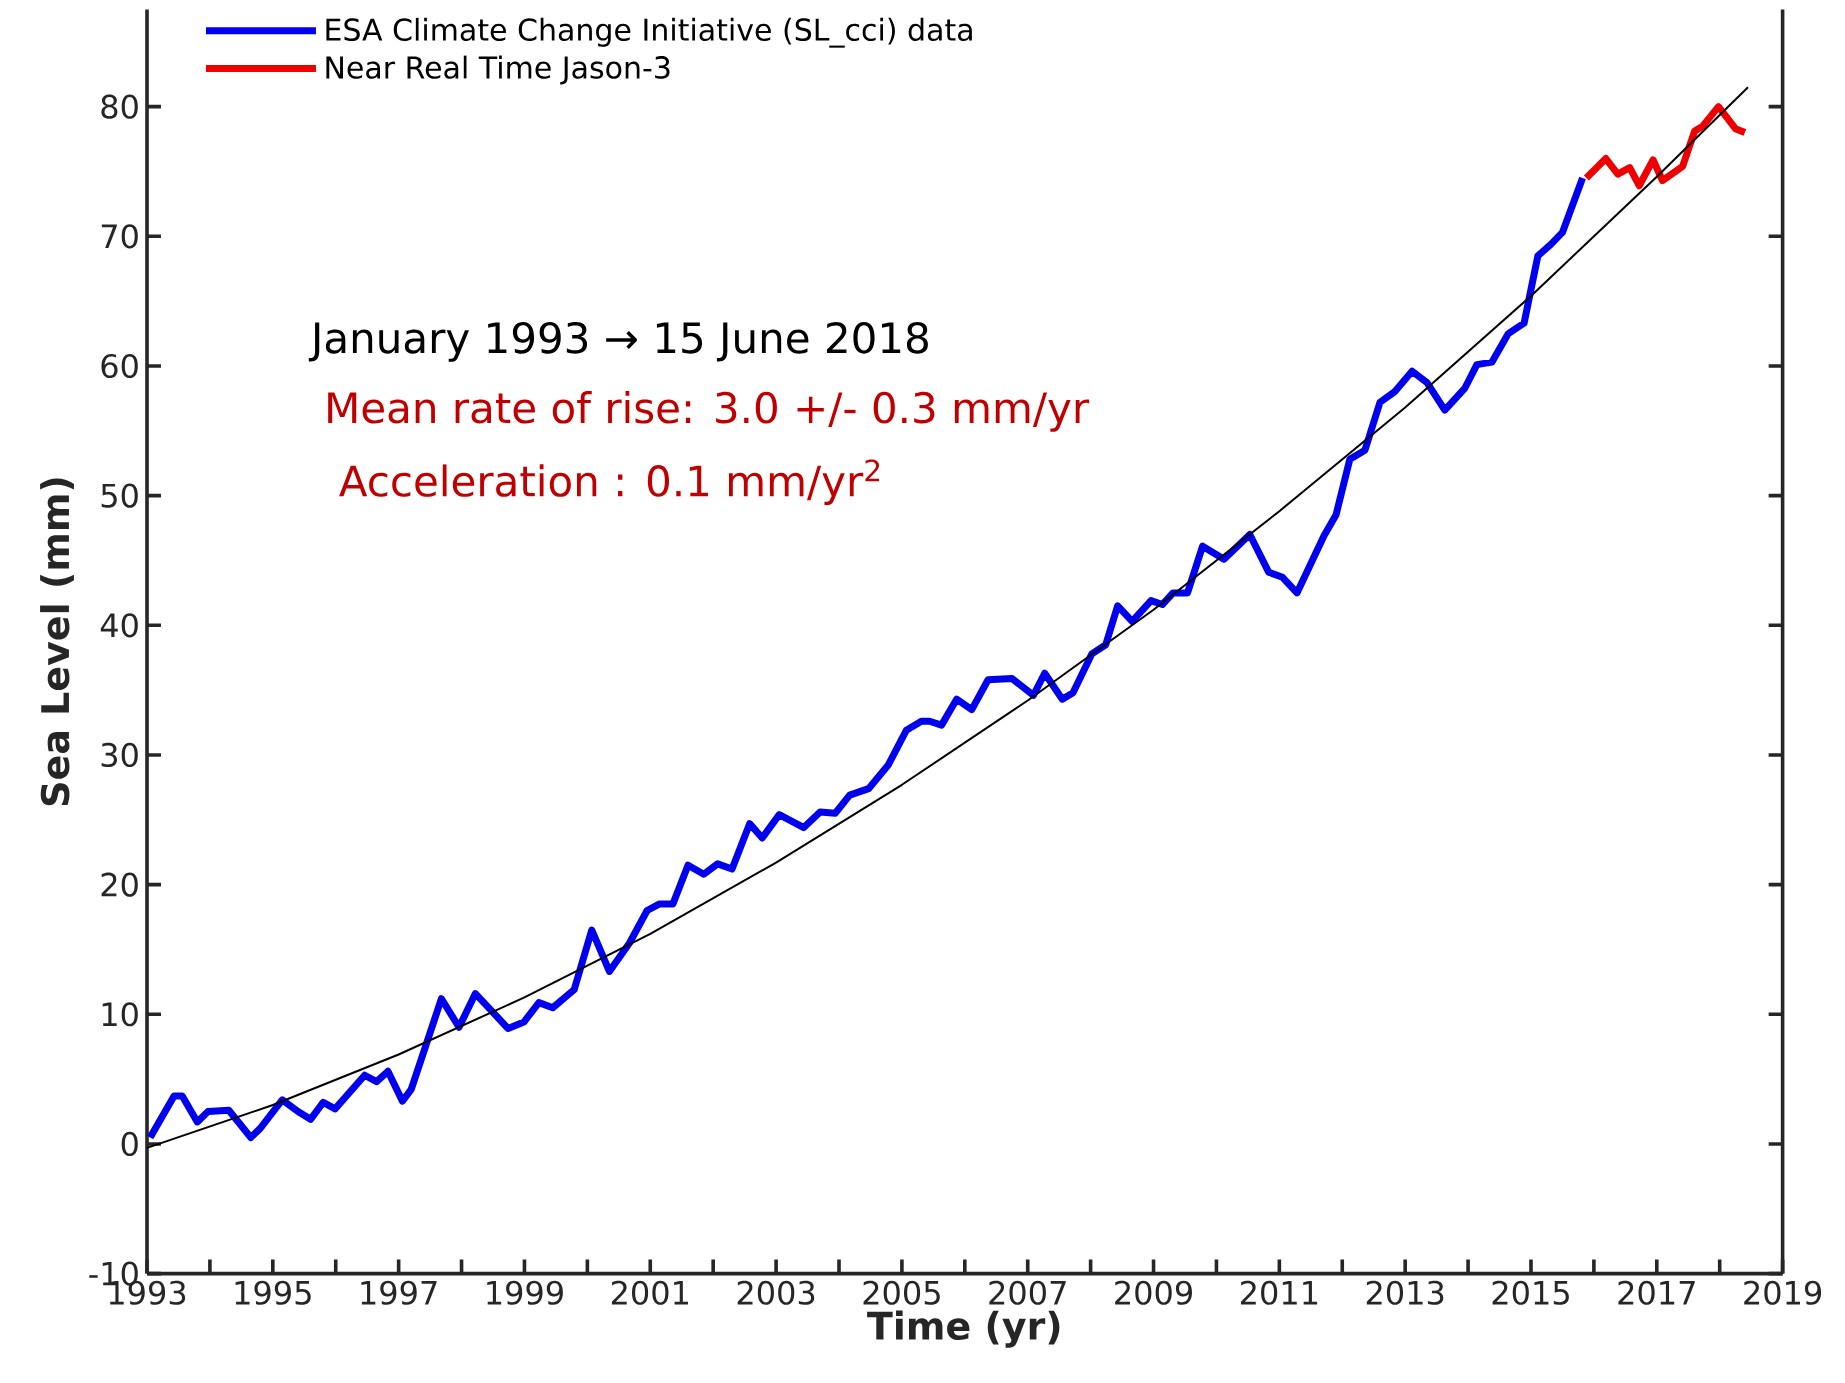  Describe the element at coordinates (650, 1292) in the screenshot. I see `x-tick-label: 2001` at that location.